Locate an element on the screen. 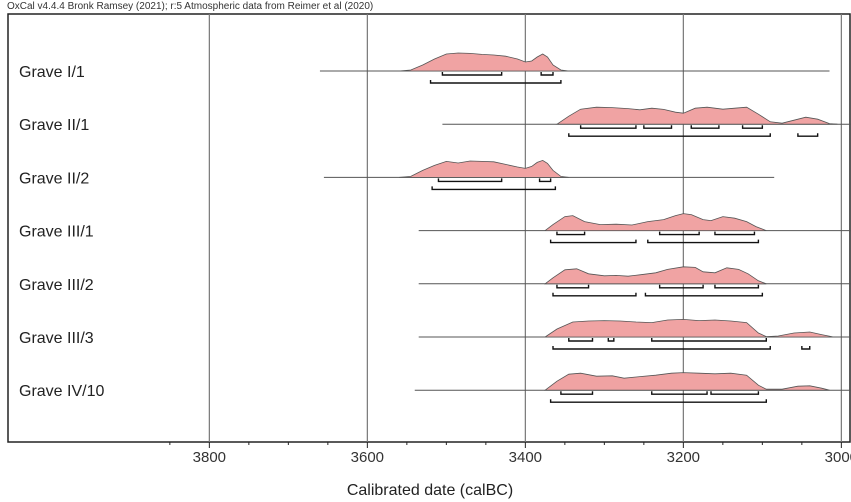  grave-label-1: Grave I/1 is located at coordinates (52, 72).